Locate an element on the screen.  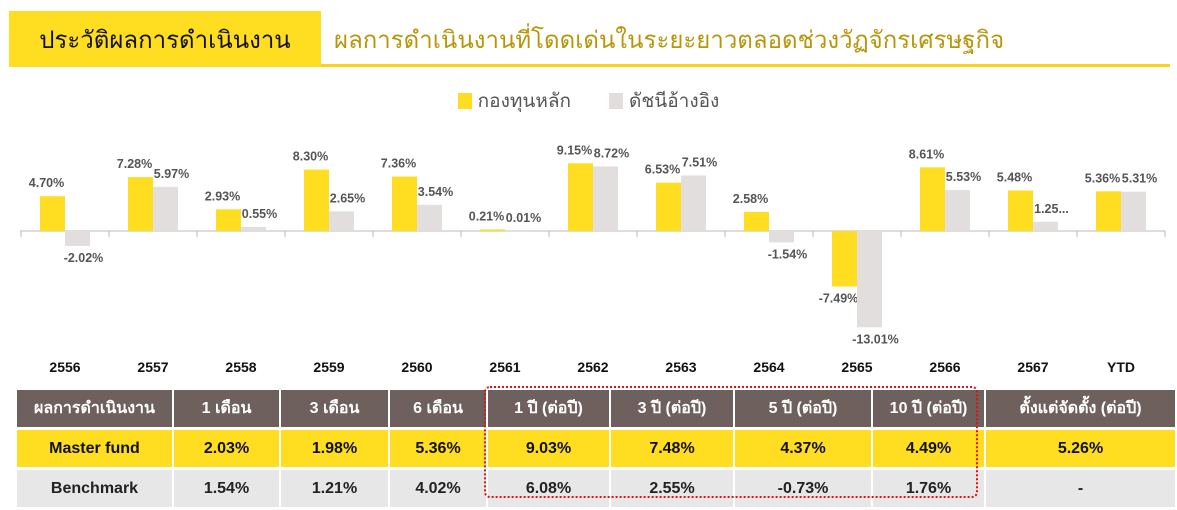
data-label: -13.01% is located at coordinates (875, 339).